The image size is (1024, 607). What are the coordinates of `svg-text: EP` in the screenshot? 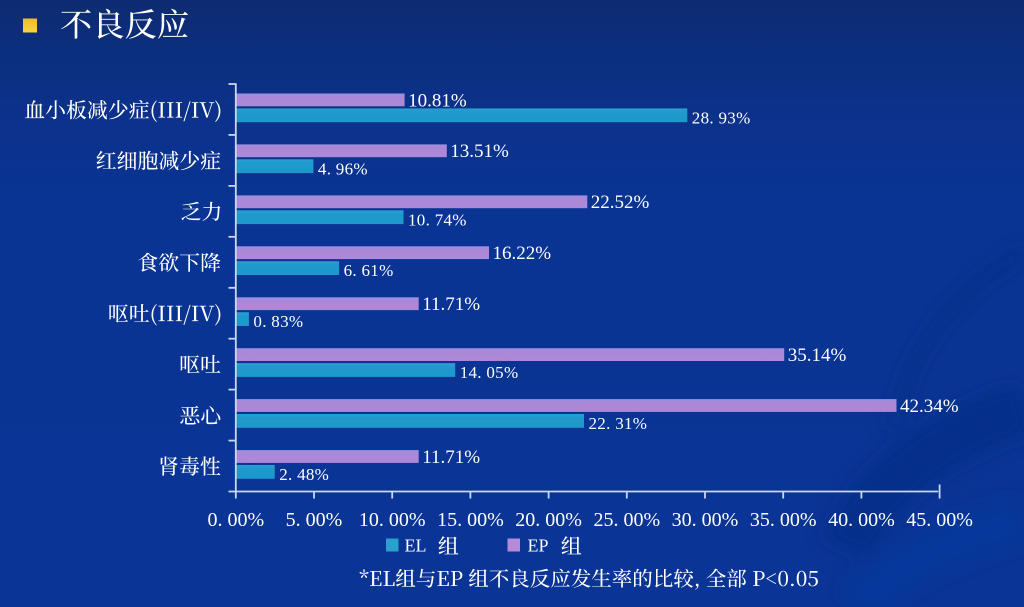 It's located at (538, 546).